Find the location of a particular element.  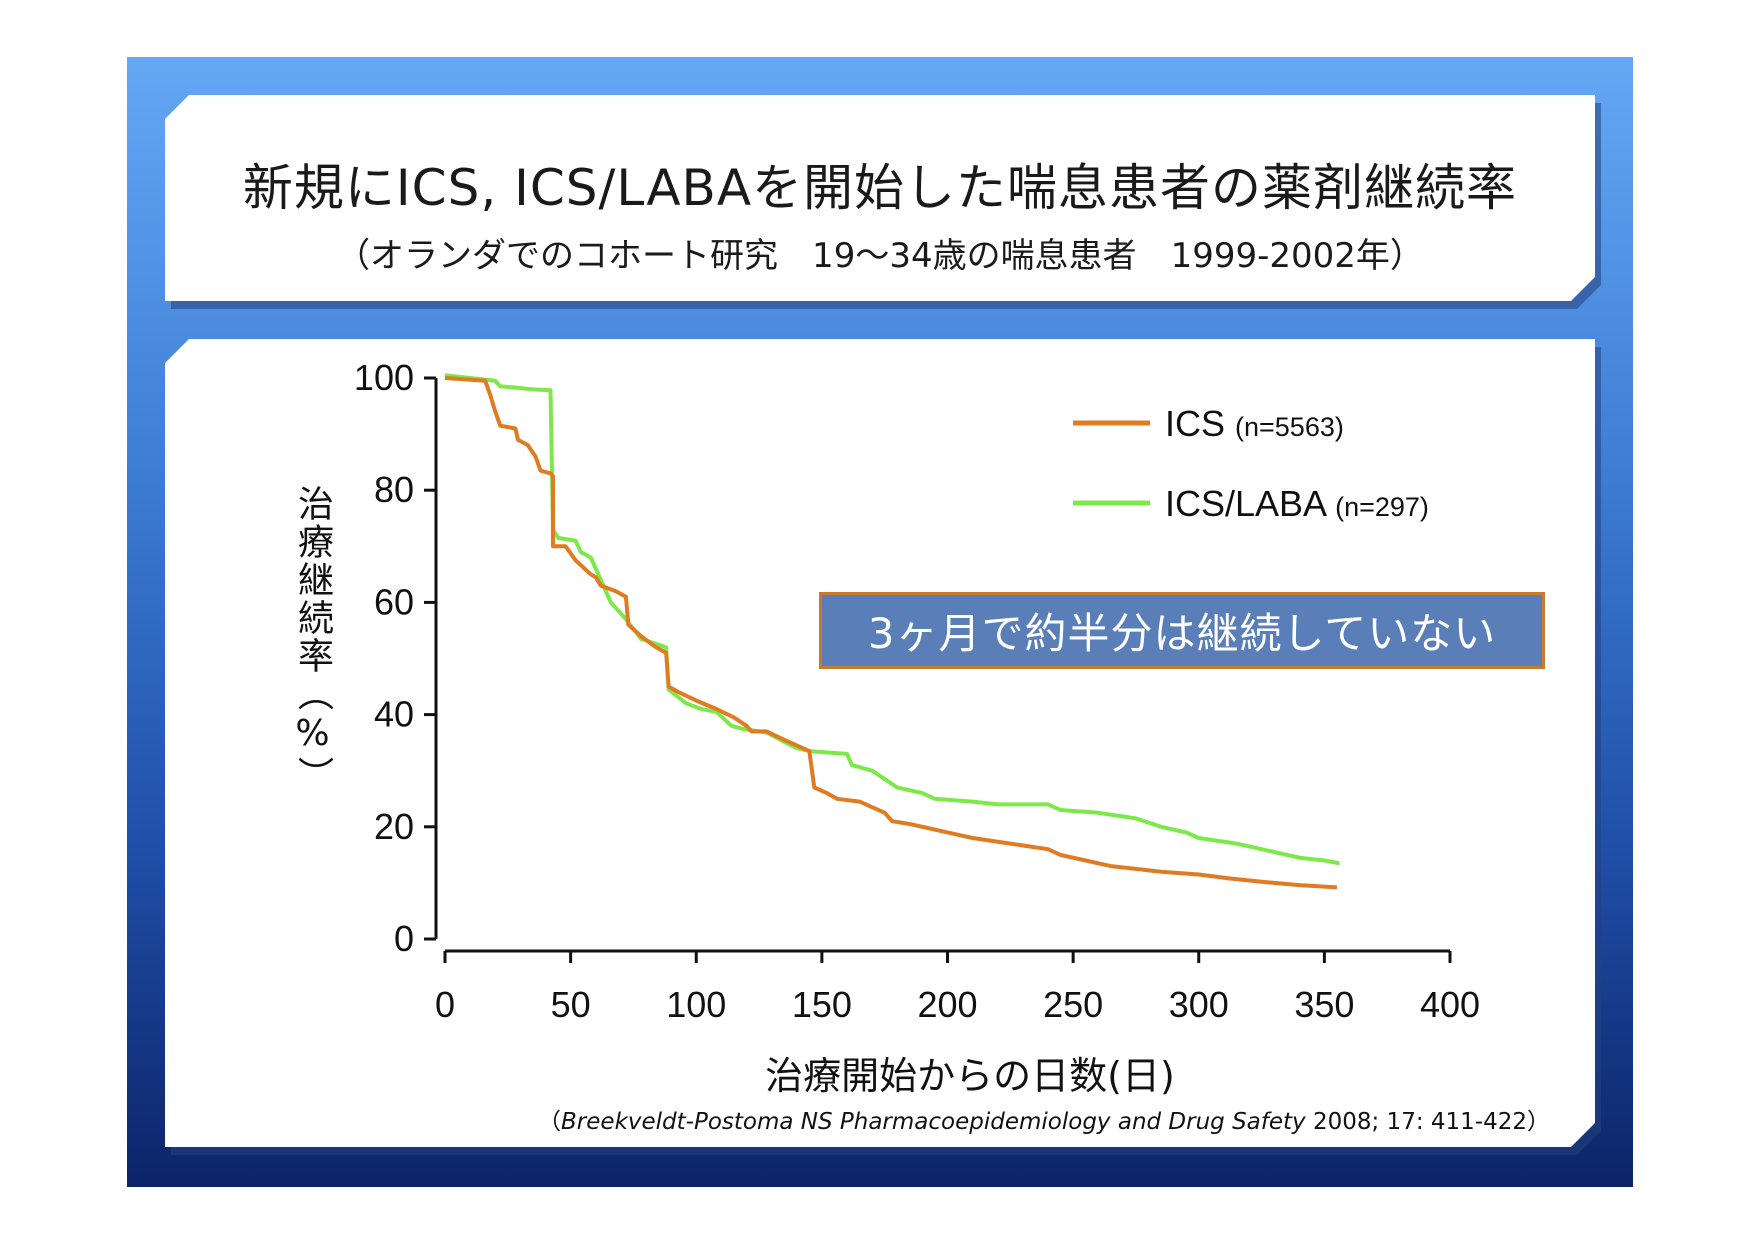

y-tick-label: 60 is located at coordinates (394, 601).